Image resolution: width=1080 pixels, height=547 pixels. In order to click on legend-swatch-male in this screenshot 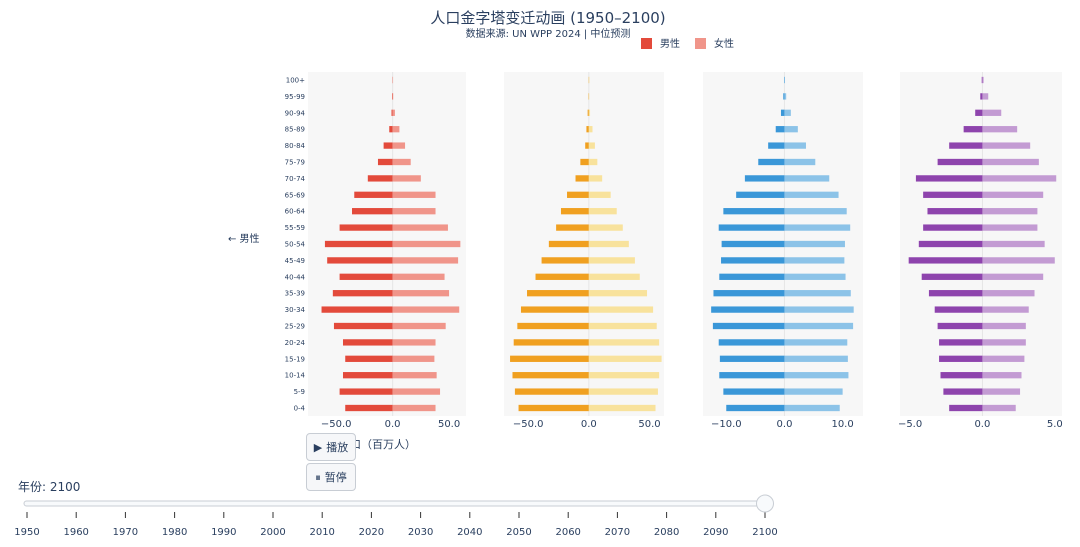, I will do `click(646, 43)`.